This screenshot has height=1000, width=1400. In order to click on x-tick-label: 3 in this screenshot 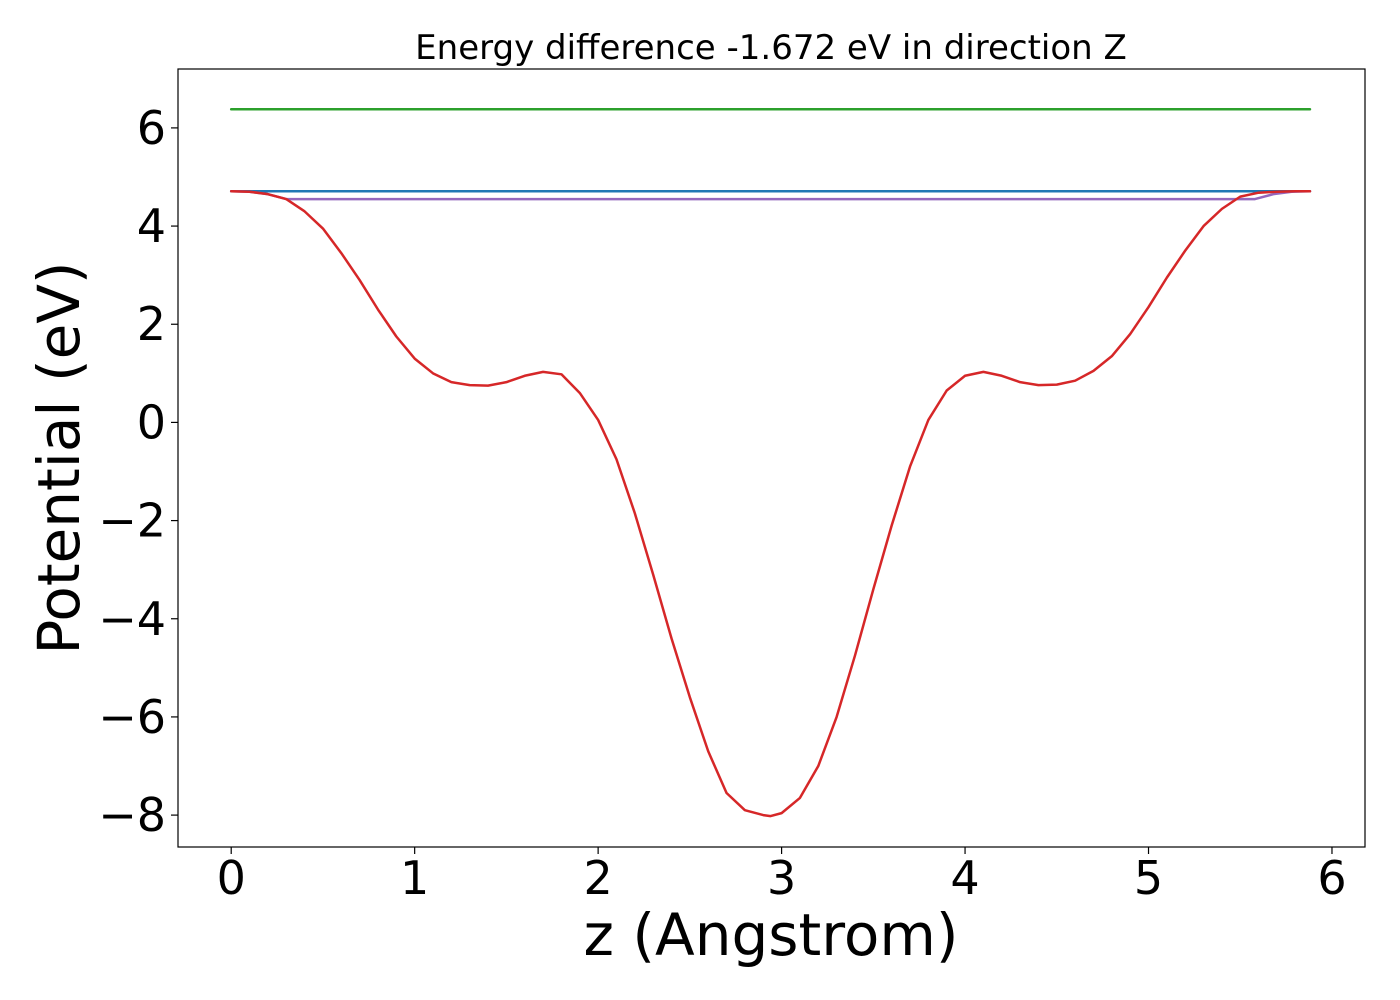, I will do `click(781, 878)`.